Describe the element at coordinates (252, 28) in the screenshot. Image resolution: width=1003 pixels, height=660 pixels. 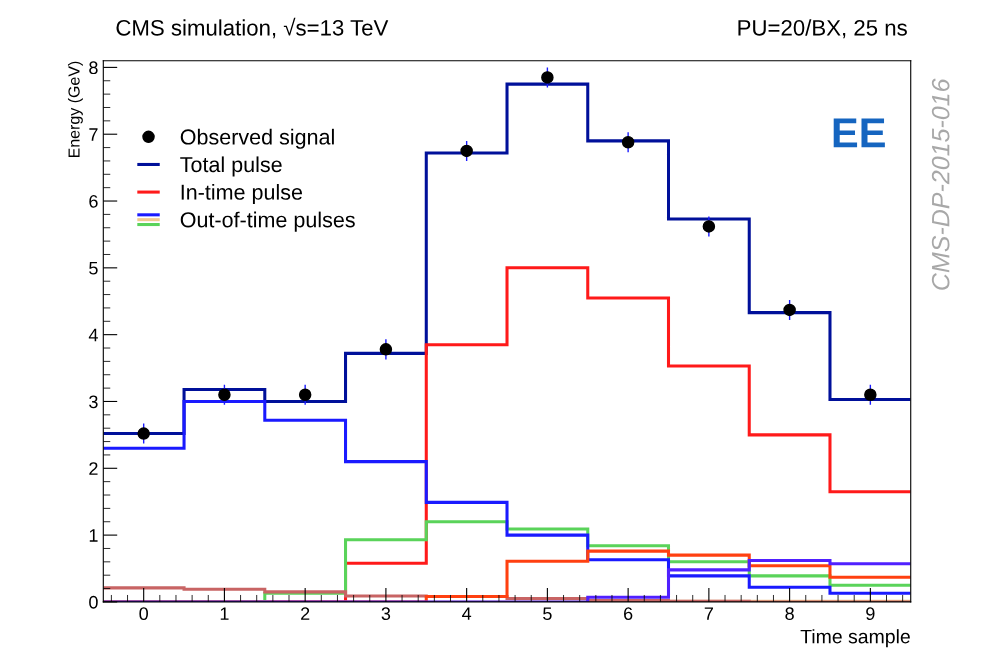
I see `chart-title: CMS simulation, √s=13 TeV` at that location.